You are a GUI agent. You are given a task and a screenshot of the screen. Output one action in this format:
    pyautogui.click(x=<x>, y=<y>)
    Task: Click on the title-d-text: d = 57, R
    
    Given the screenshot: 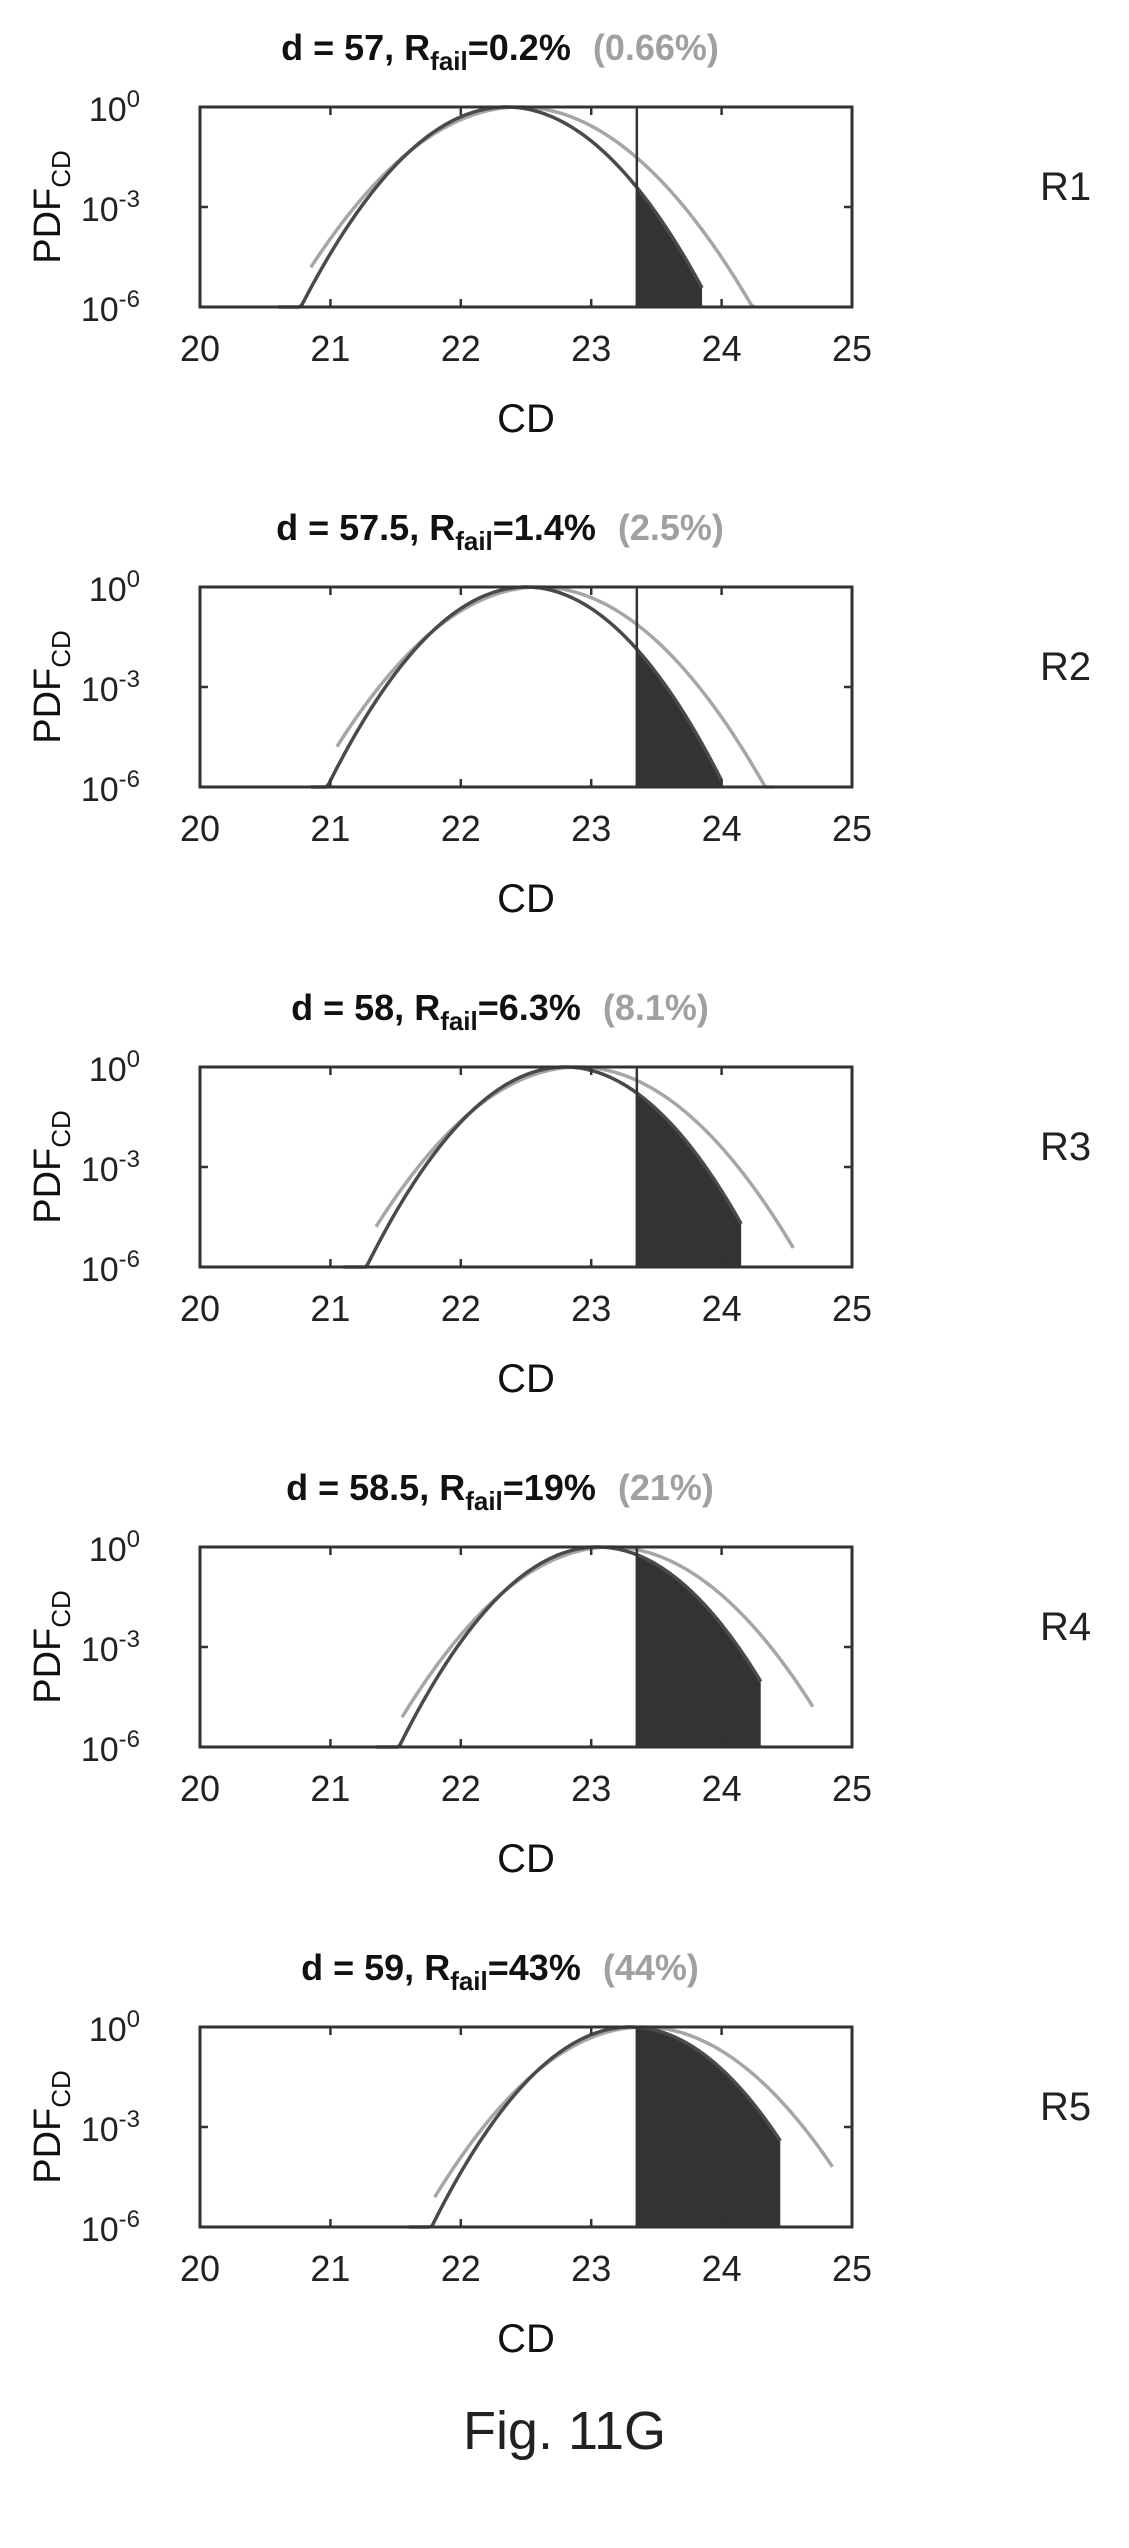 What is the action you would take?
    pyautogui.click(x=355, y=47)
    